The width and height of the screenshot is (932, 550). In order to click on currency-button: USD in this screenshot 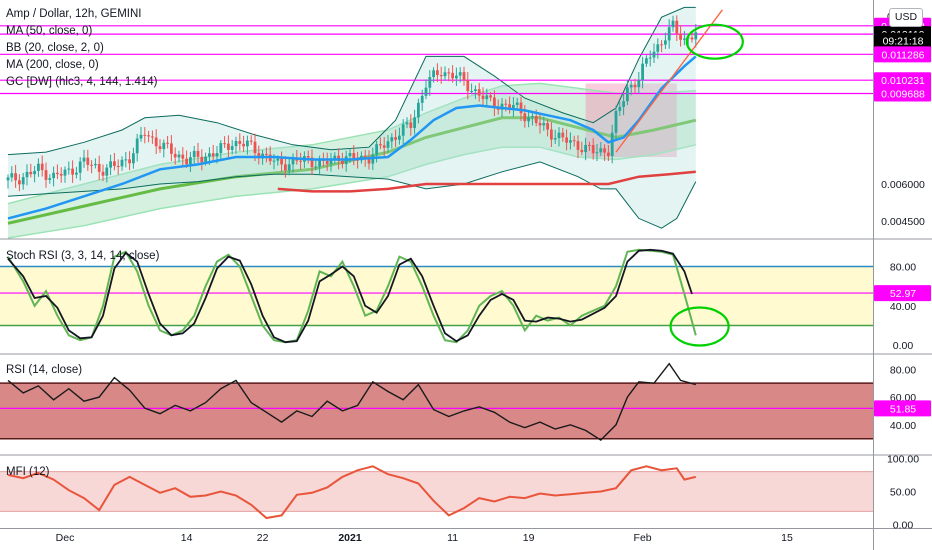, I will do `click(906, 17)`.